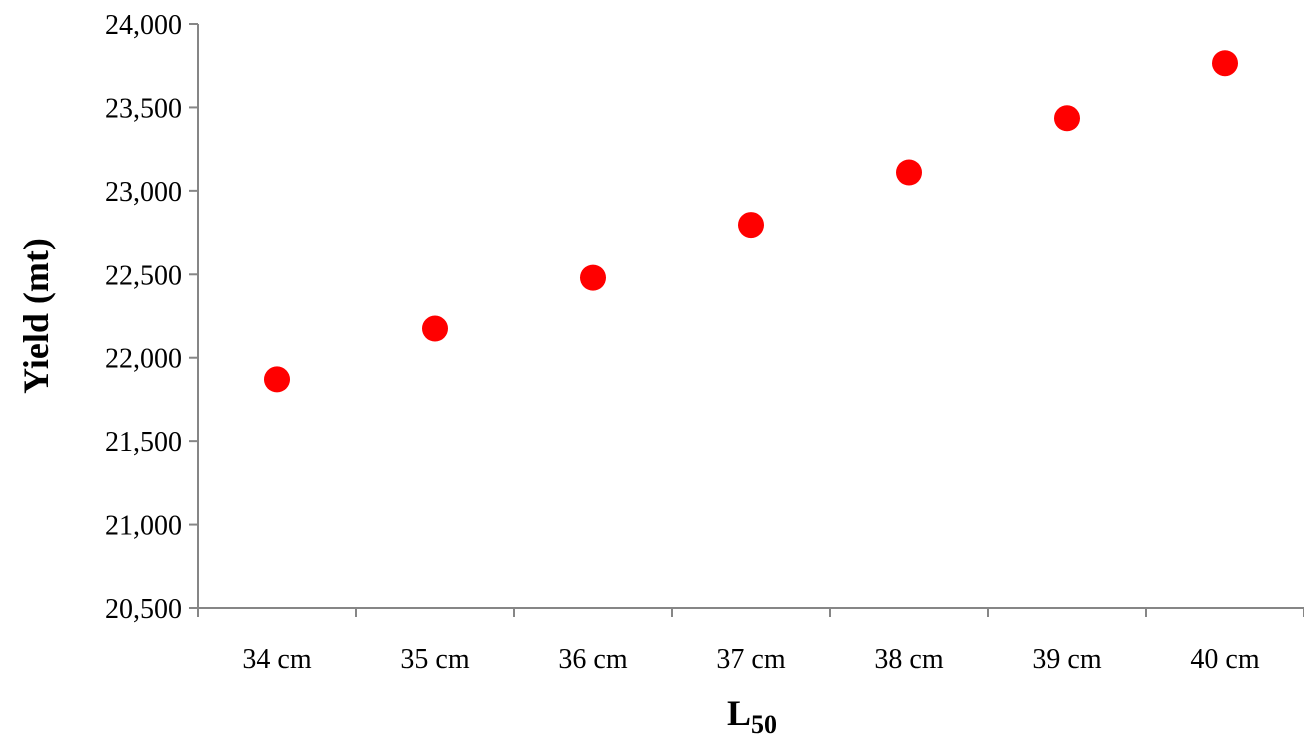 The image size is (1304, 739). Describe the element at coordinates (592, 659) in the screenshot. I see `x-tick-label: 36 cm` at that location.